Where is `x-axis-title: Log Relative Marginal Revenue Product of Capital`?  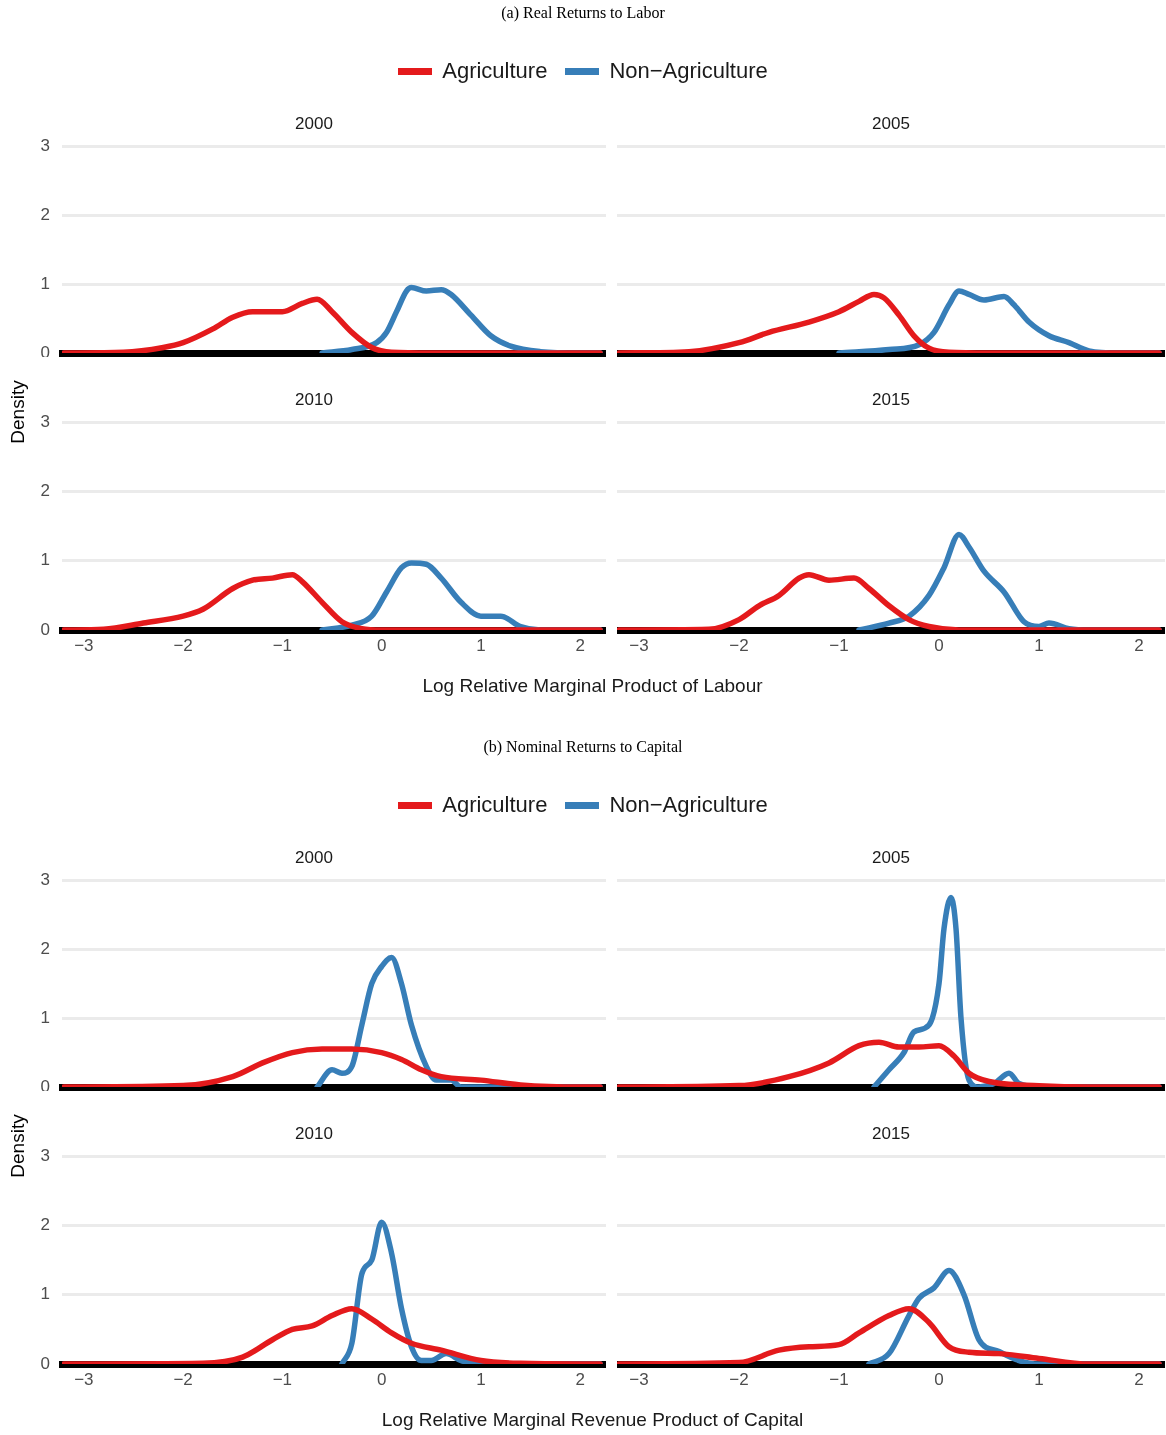 x-axis-title: Log Relative Marginal Revenue Product of Capital is located at coordinates (592, 1420).